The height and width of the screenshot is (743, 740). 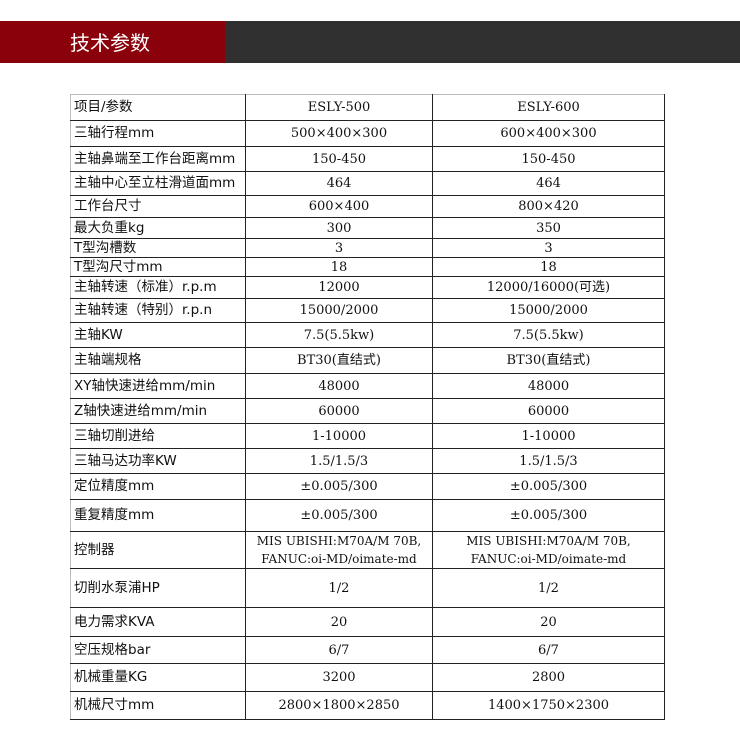 What do you see at coordinates (548, 206) in the screenshot?
I see `esly-600-cell: 800×420` at bounding box center [548, 206].